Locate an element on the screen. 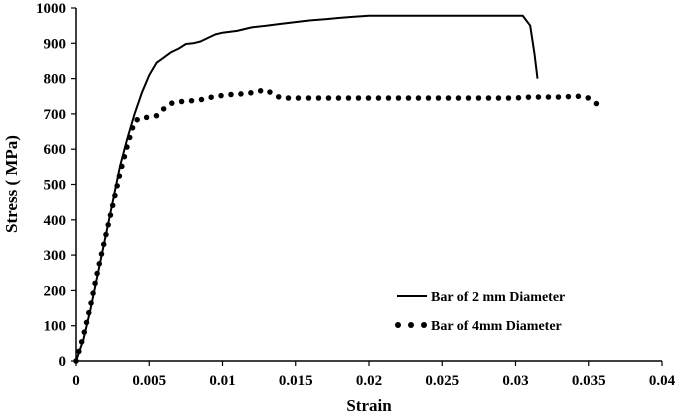 The image size is (685, 416). y-axis-ticks: 0 100 200 300 400 500 600 700 800 900 1000 is located at coordinates (56, 185).